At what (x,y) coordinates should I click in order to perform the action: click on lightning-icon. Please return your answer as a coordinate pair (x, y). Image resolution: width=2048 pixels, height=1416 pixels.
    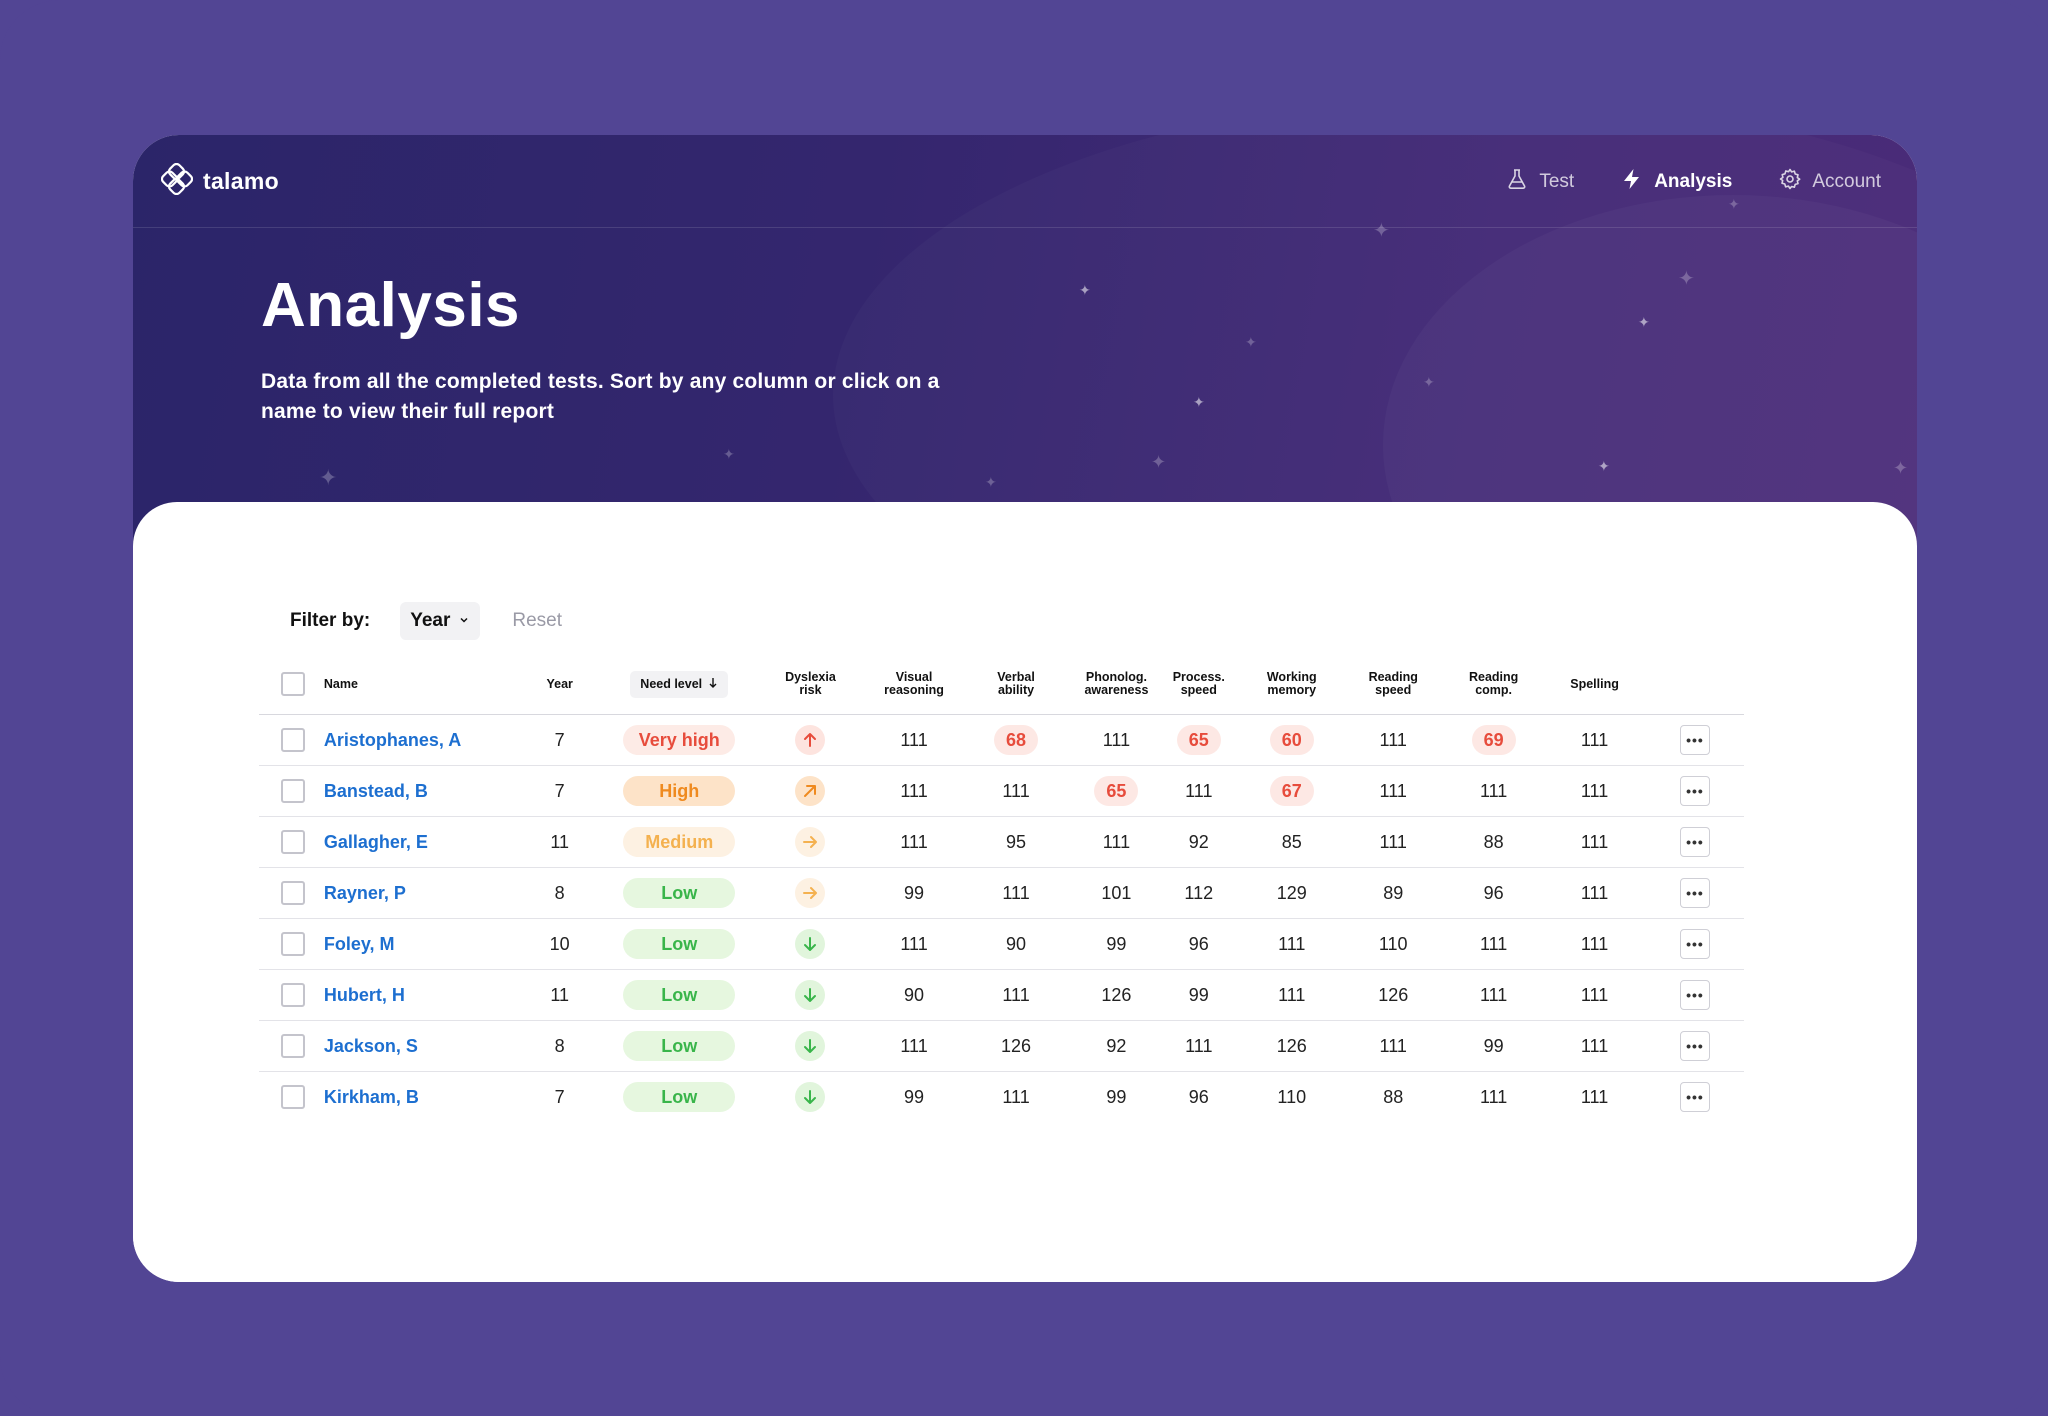
    Looking at the image, I should click on (1632, 182).